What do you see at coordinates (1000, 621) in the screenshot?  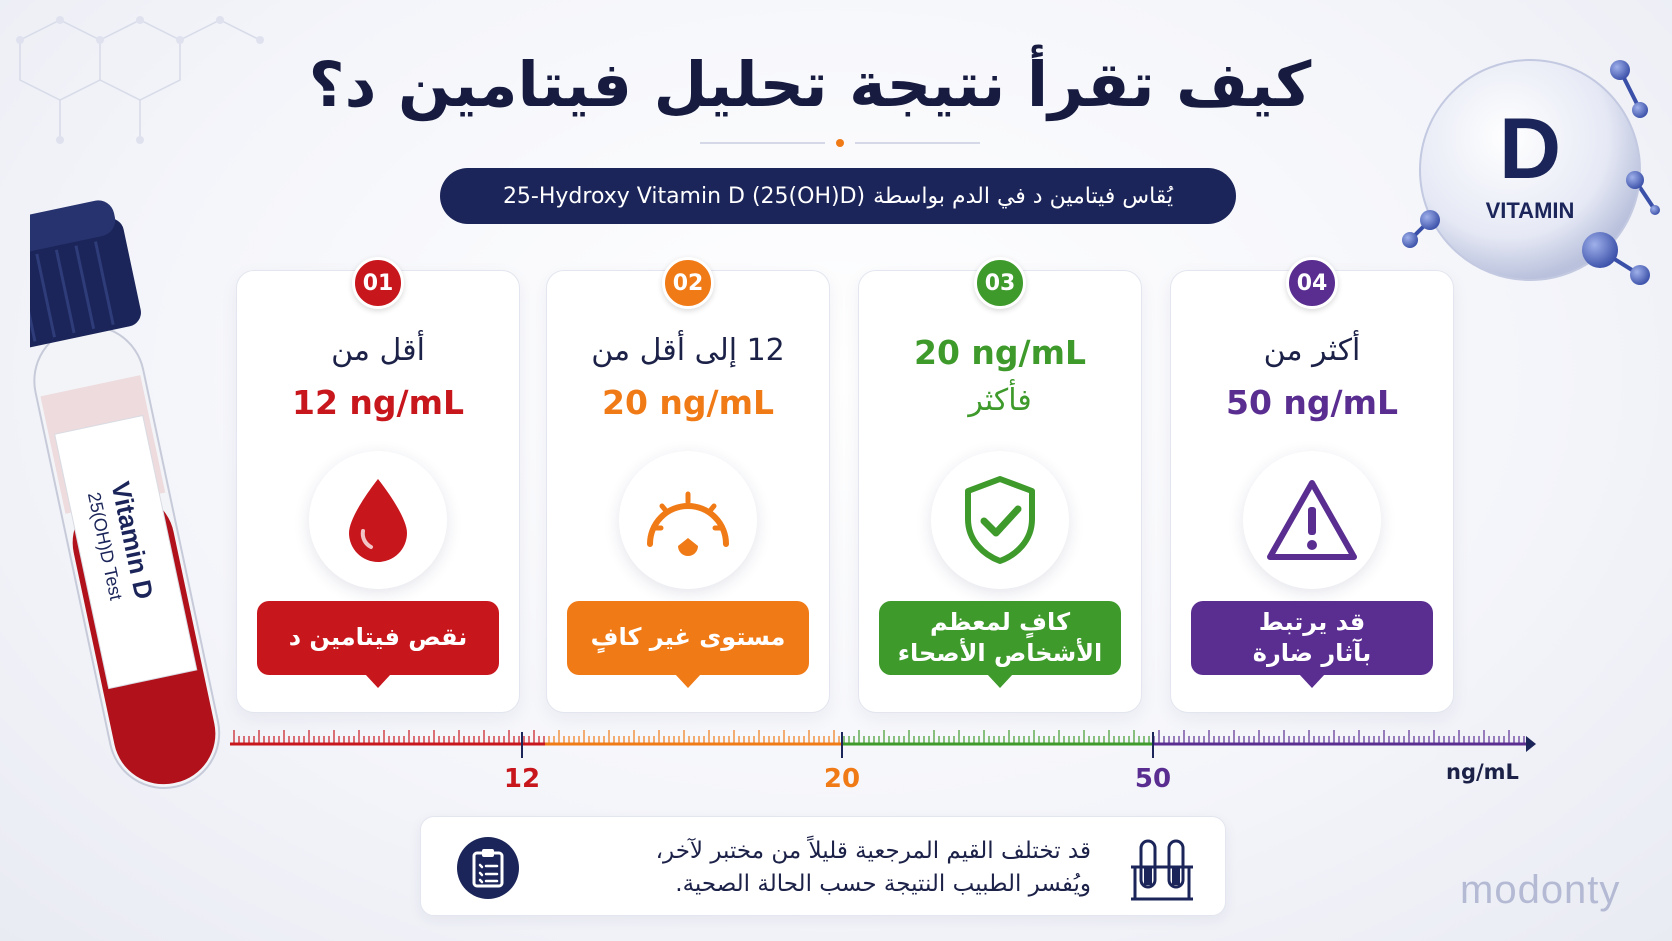 I see `status-line1: كافٍ لمعظم` at bounding box center [1000, 621].